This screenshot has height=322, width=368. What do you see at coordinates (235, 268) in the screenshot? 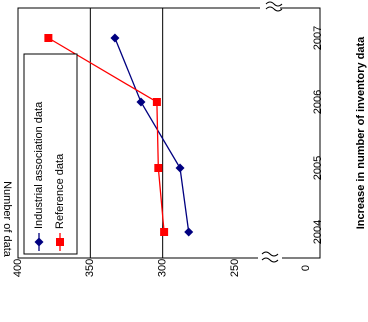
I see `y-tick-label: 250` at bounding box center [235, 268].